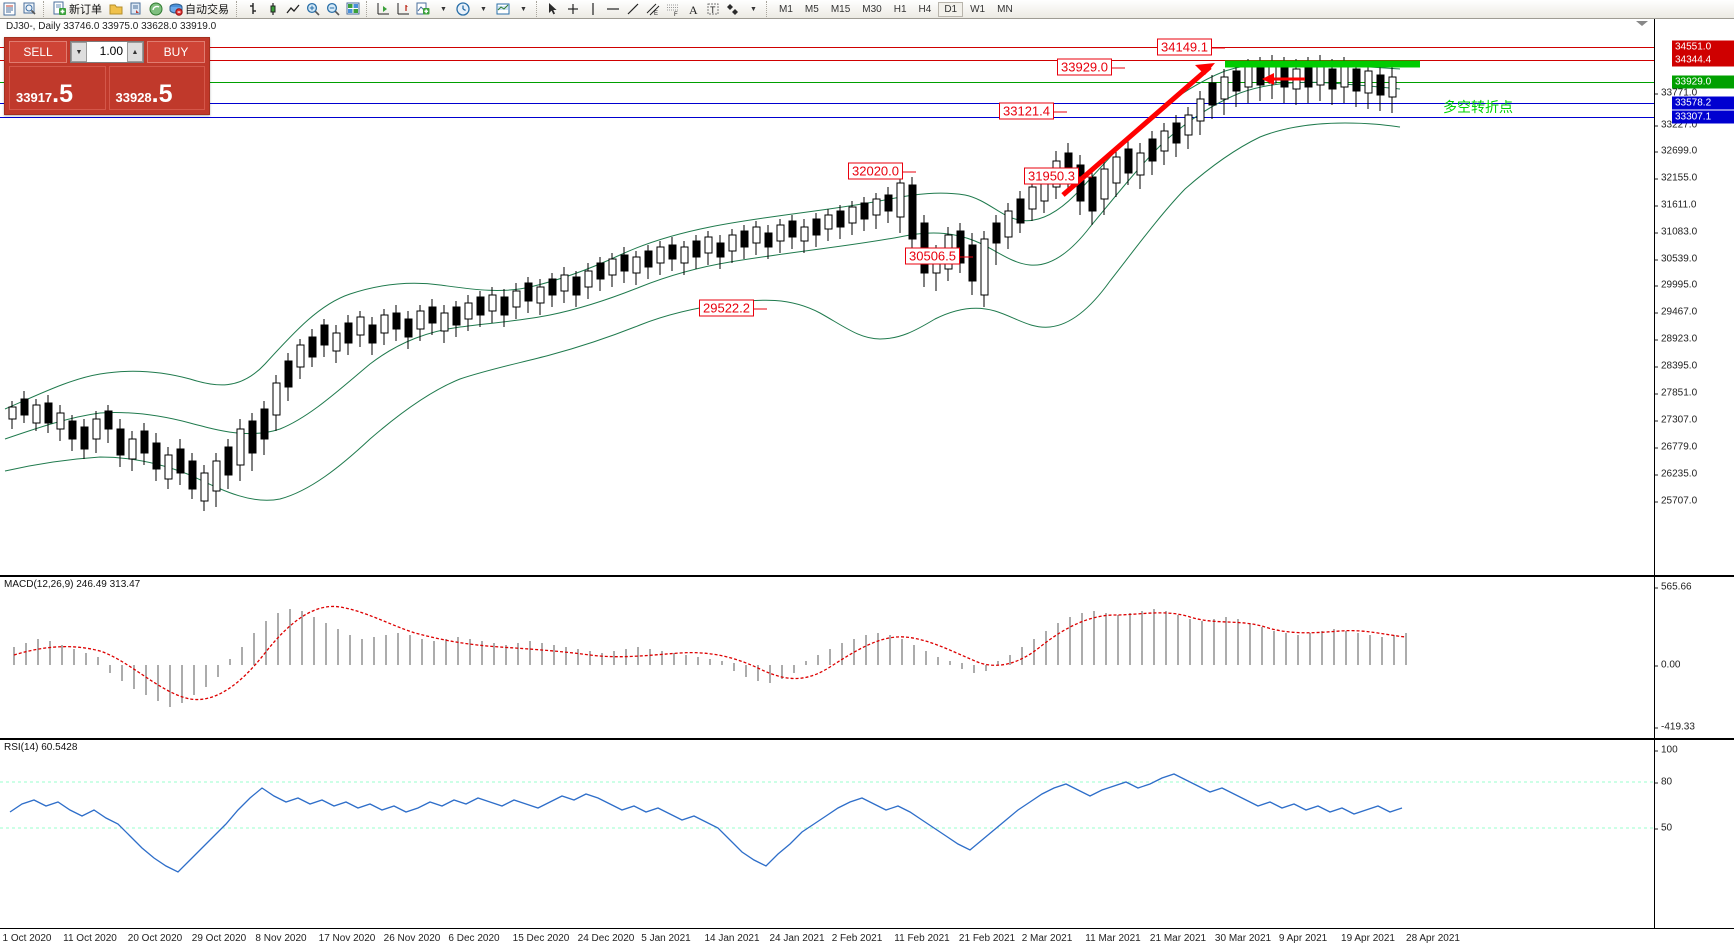 Image resolution: width=1734 pixels, height=948 pixels. Describe the element at coordinates (313, 9) in the screenshot. I see `zoom-in-icon` at that location.